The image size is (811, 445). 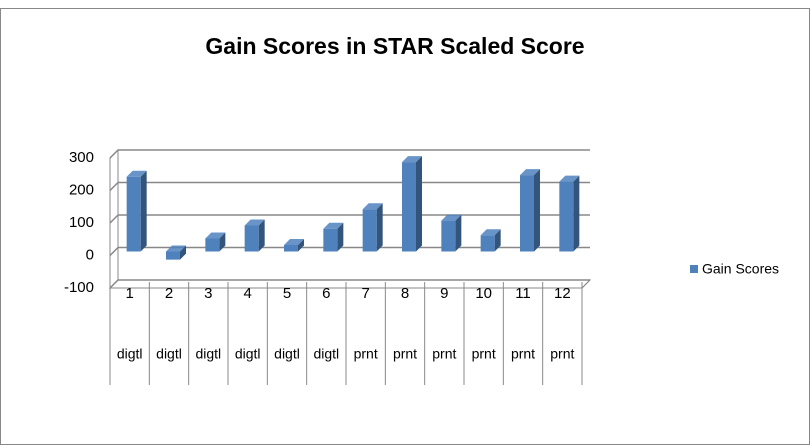 What do you see at coordinates (394, 46) in the screenshot?
I see `chart-title: Gain Scores in STAR Scaled Score` at bounding box center [394, 46].